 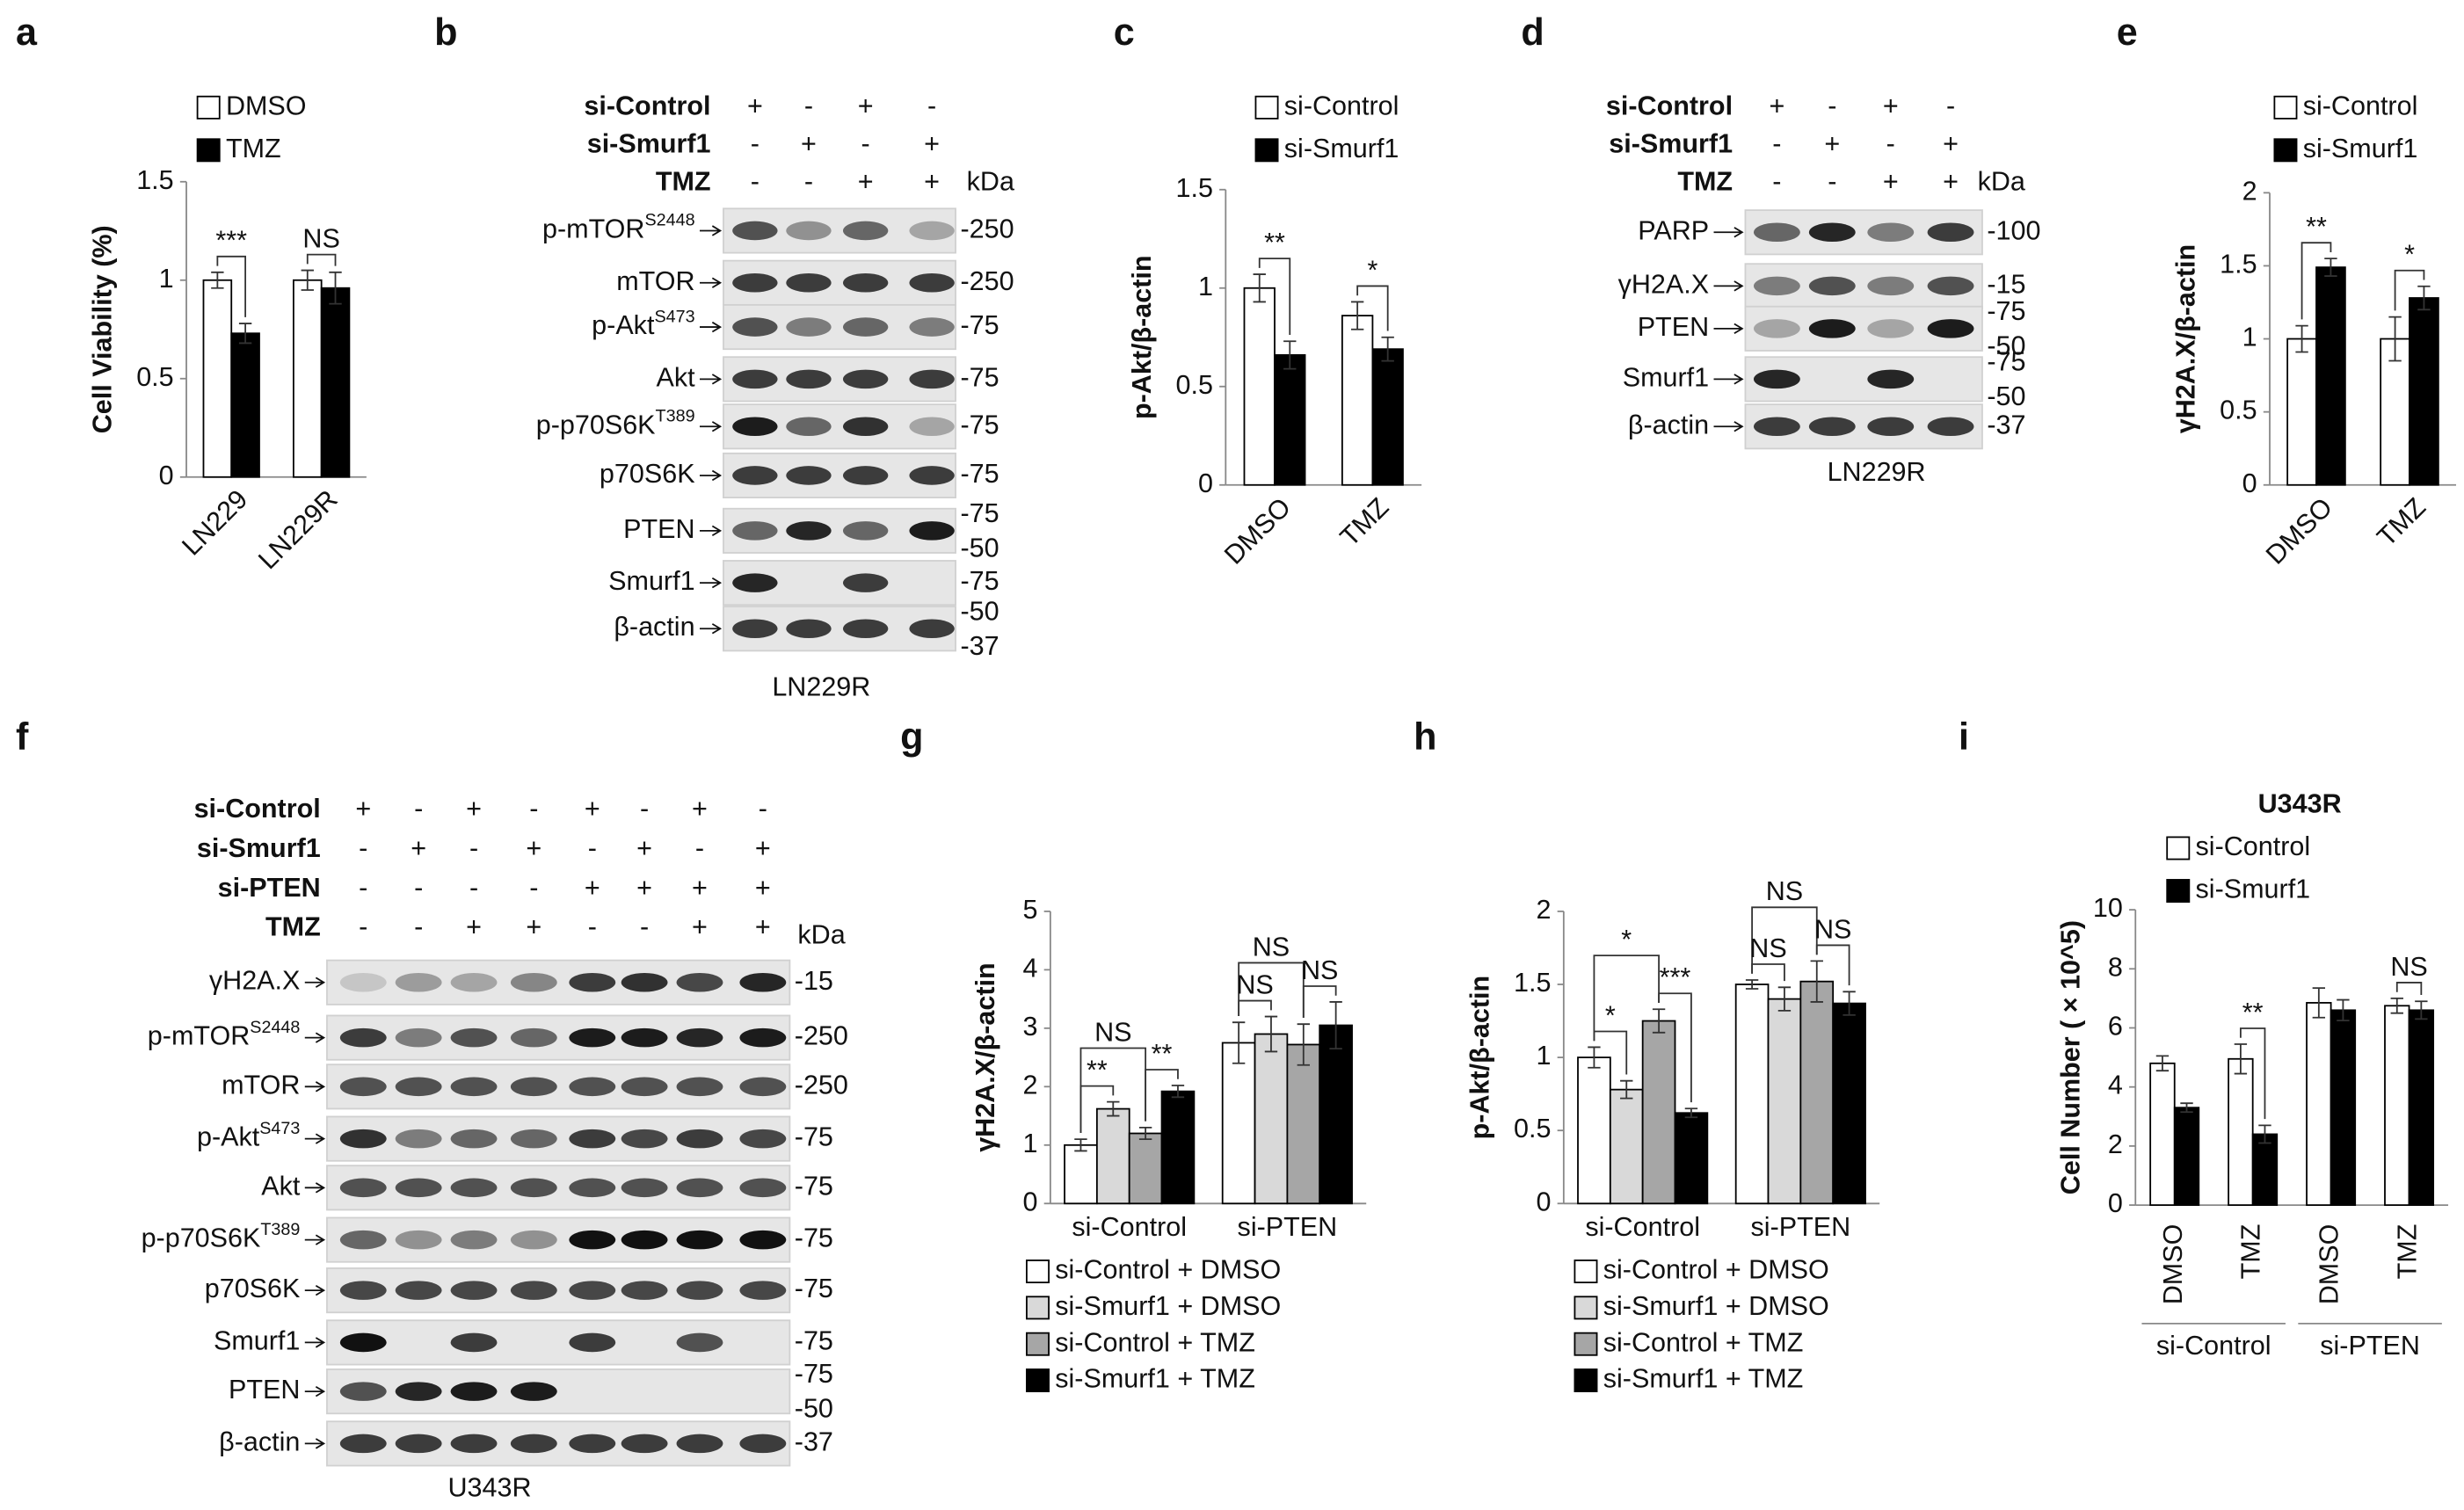 I want to click on y-axis-label: γH2A.X/β-actin, so click(x=985, y=1056).